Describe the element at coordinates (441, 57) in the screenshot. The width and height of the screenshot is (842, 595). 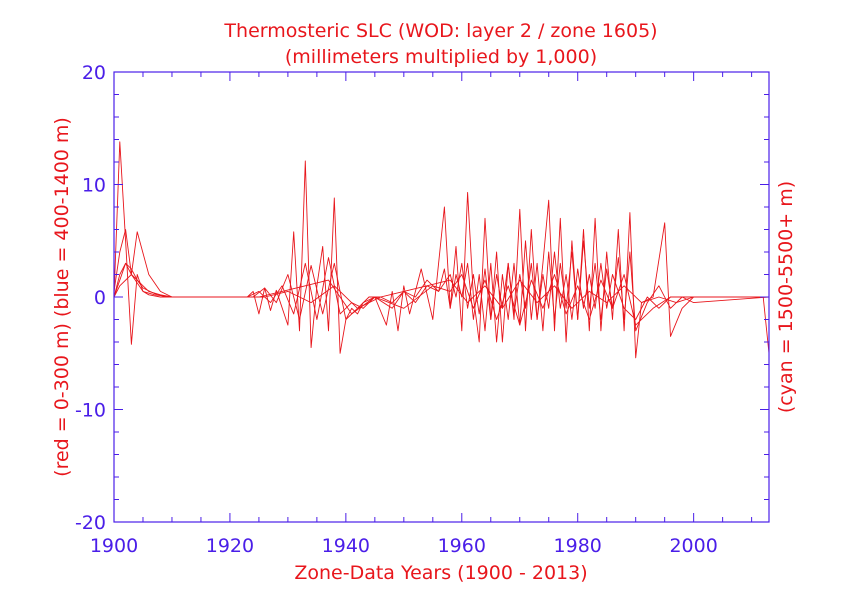
I see `chart-subtitle: (millimeters multiplied by 1,000)` at that location.